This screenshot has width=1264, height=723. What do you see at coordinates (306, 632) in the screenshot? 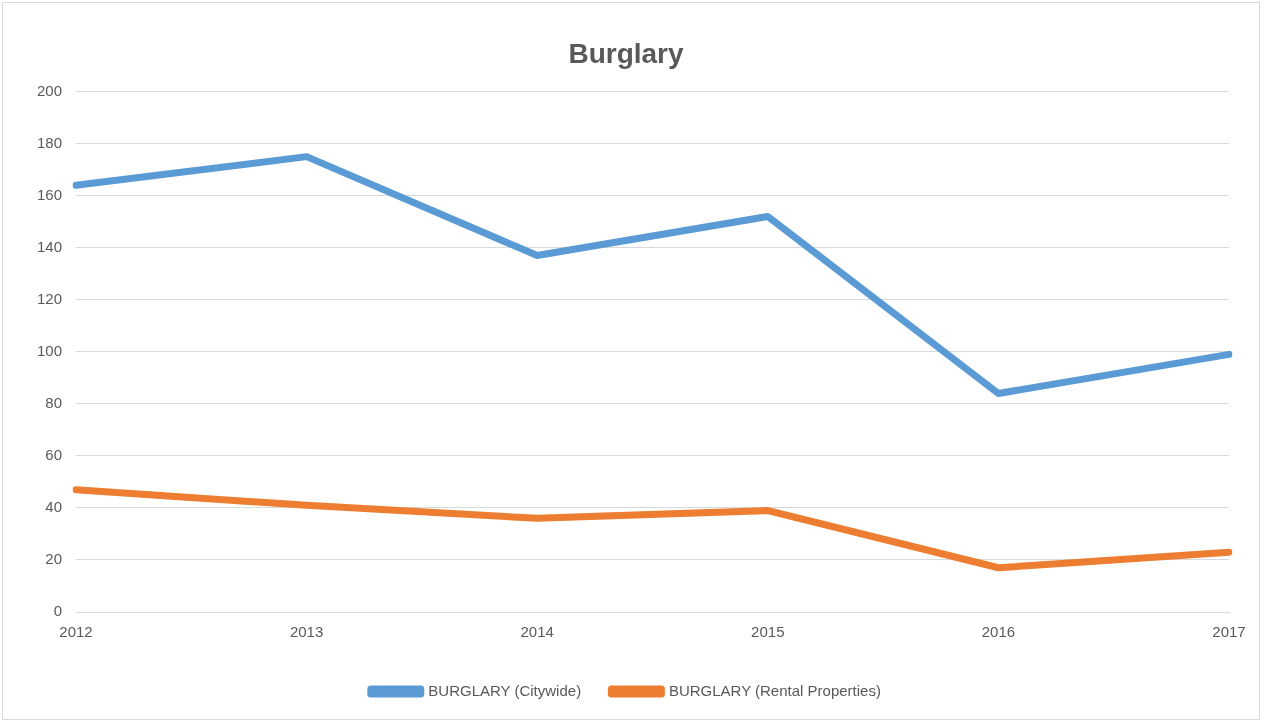
I see `x-tick-label: 2013` at bounding box center [306, 632].